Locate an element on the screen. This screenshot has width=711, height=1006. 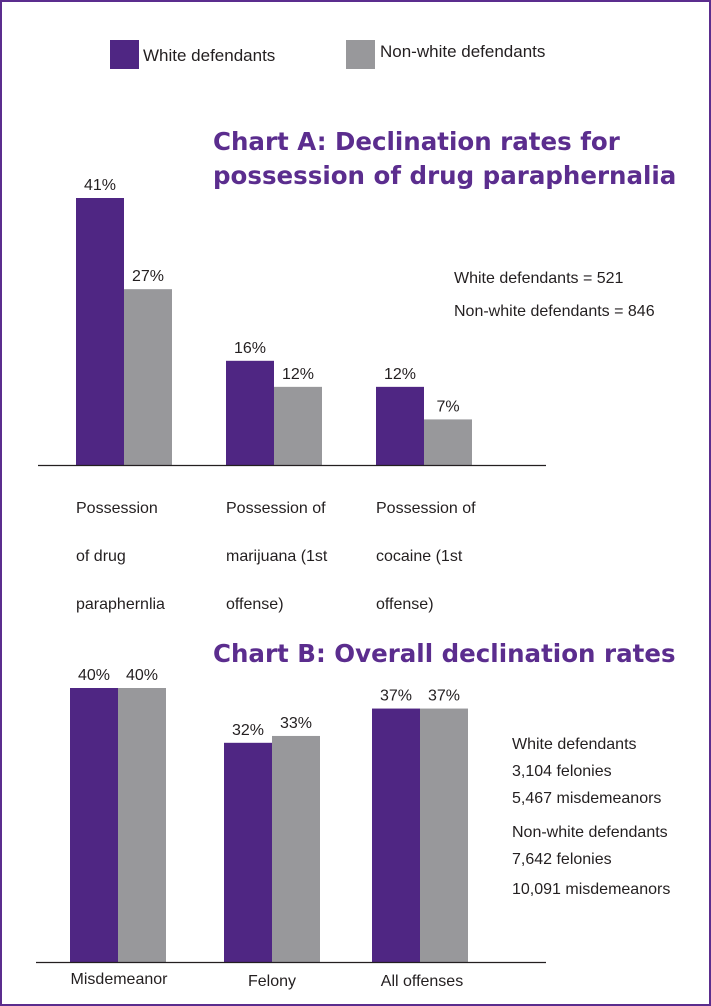
chart-a-data-label-nonwhite-2: 12% is located at coordinates (298, 374).